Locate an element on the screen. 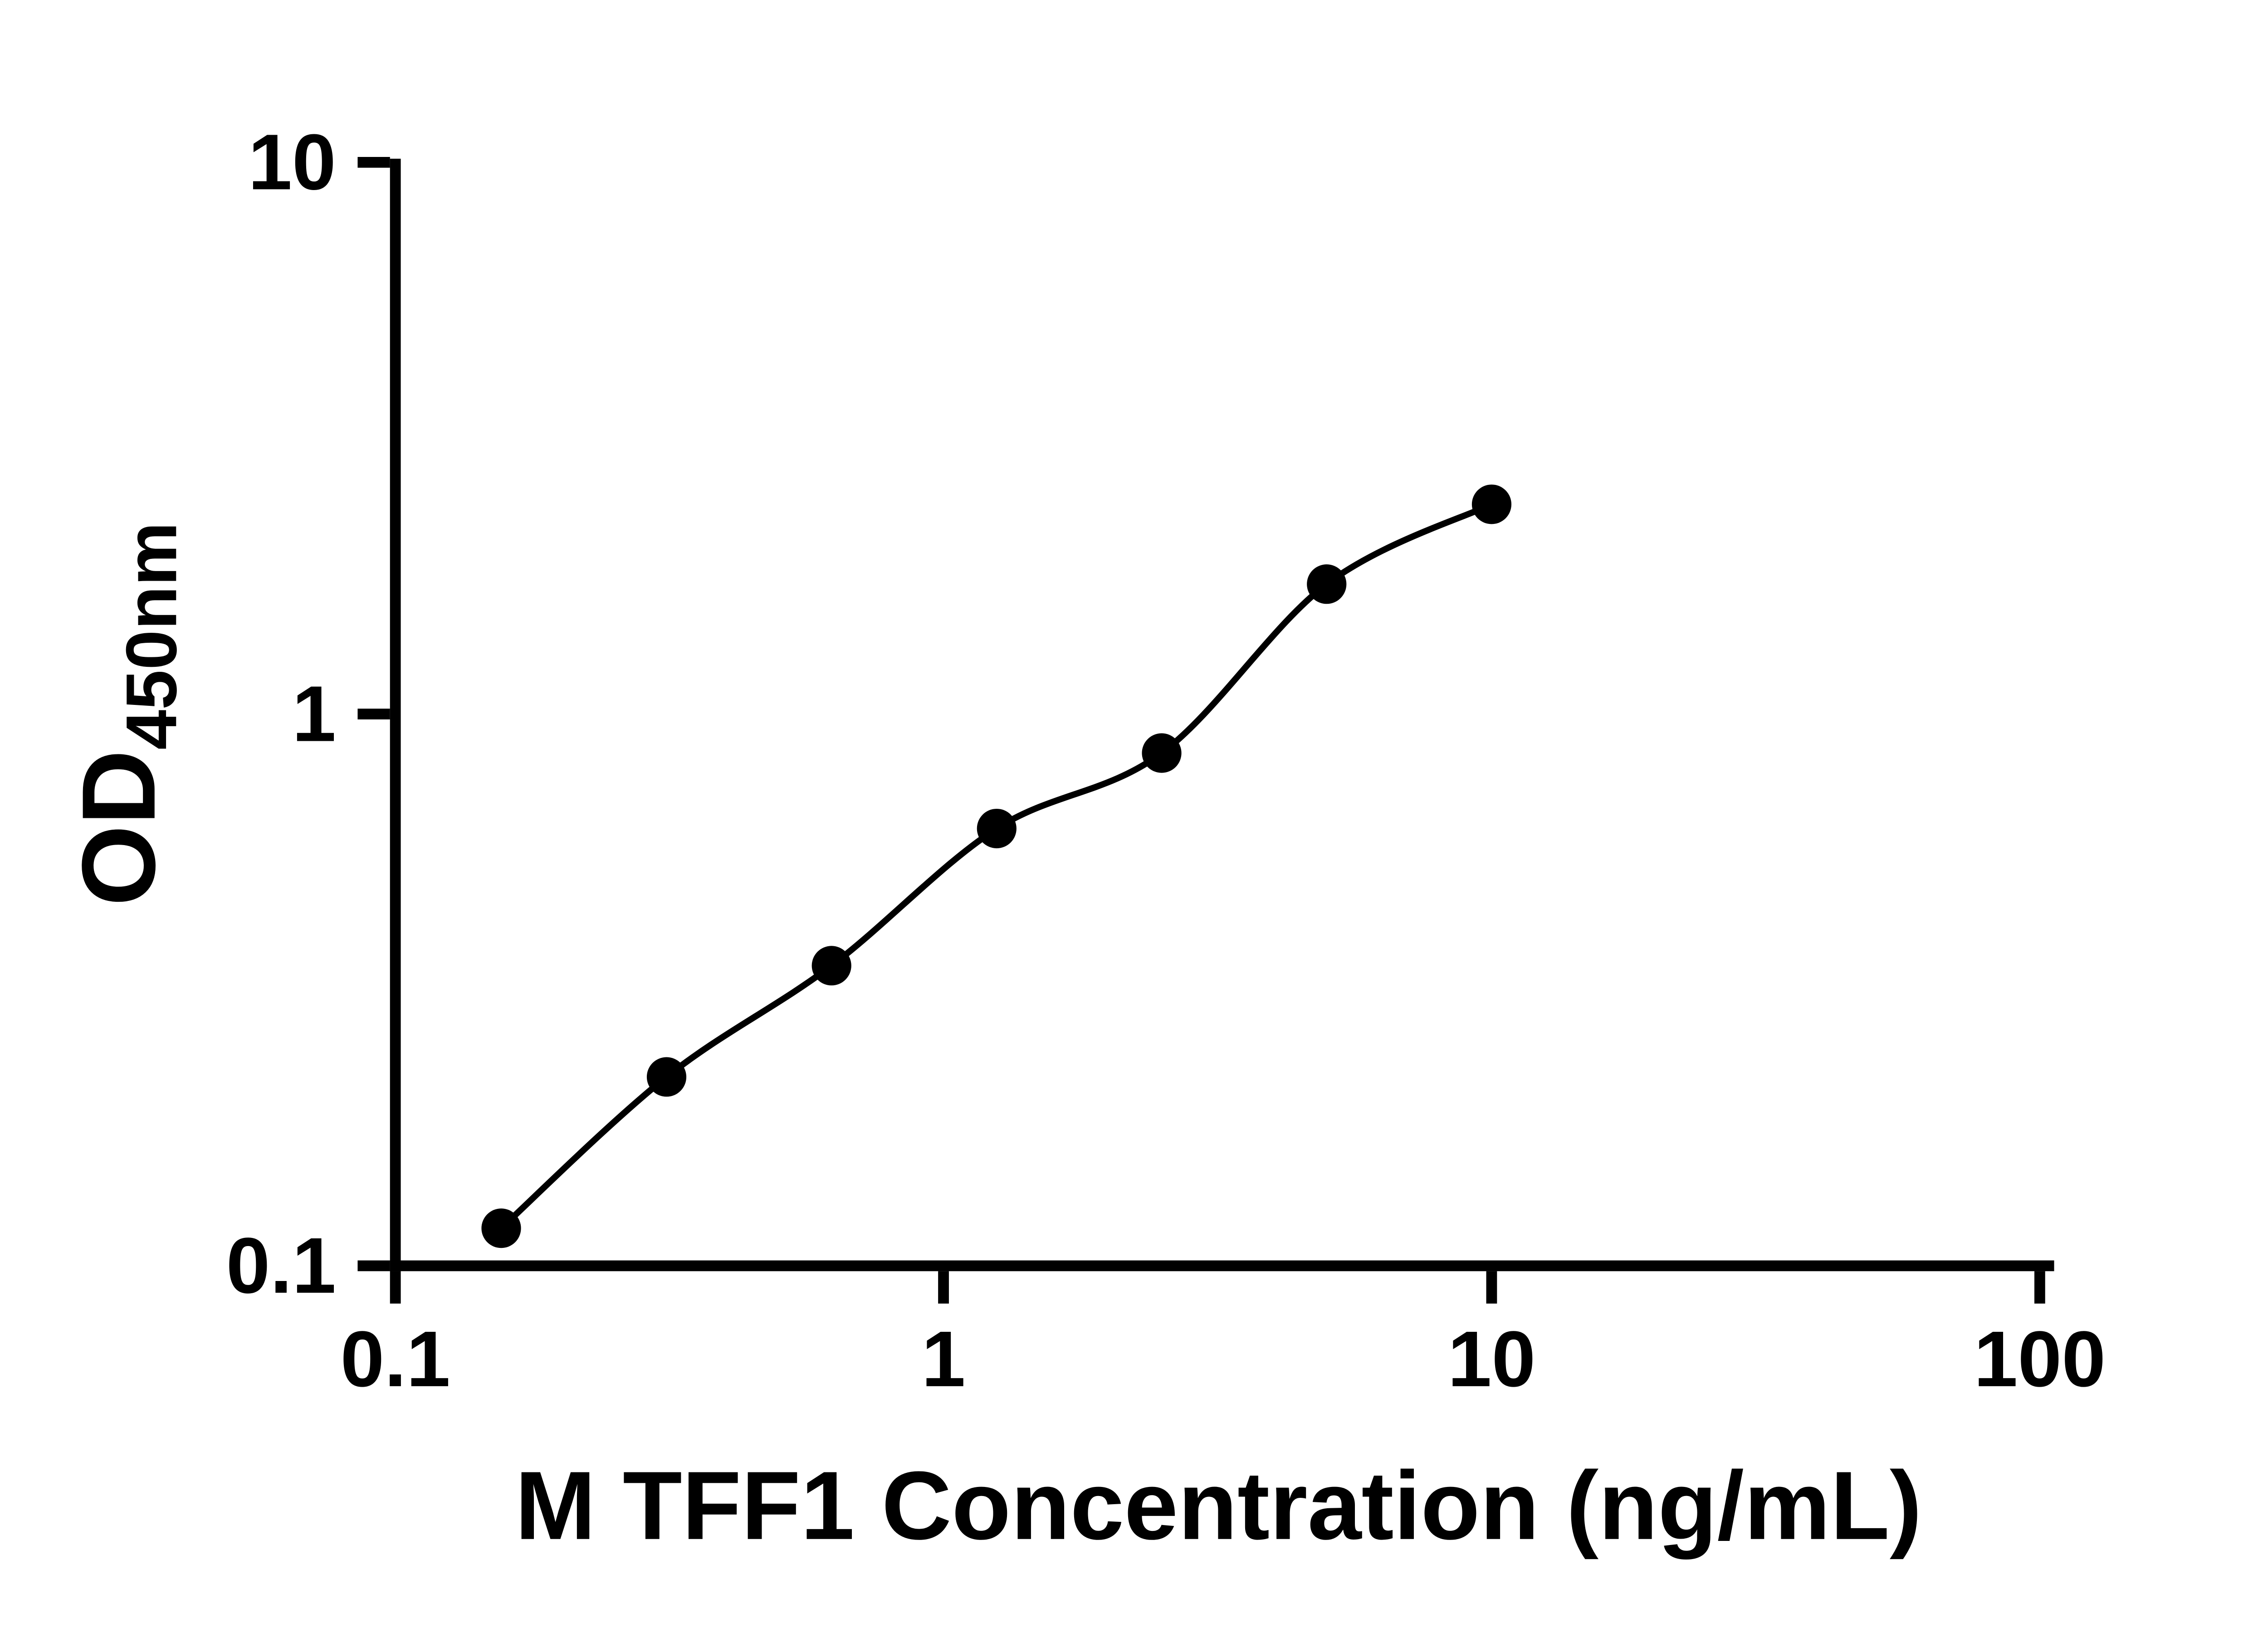 This screenshot has height=1633, width=2268. y-axis-title-main: OD is located at coordinates (119, 828).